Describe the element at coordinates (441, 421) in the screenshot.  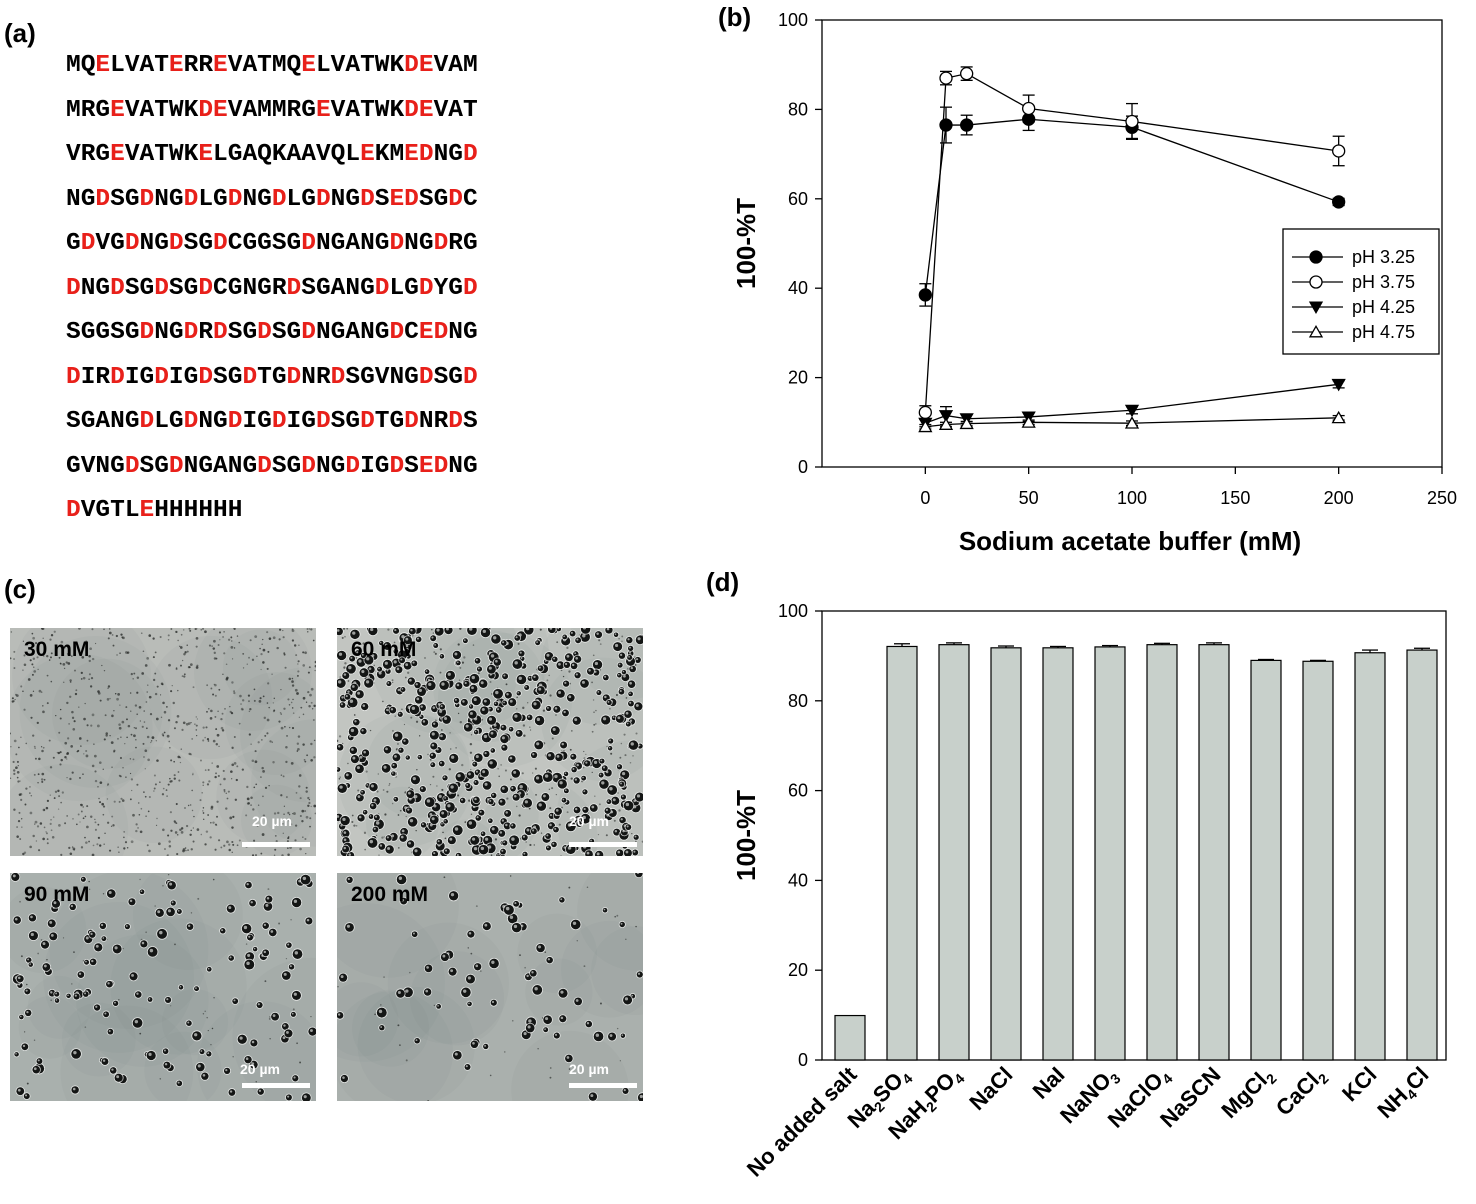
I see `residue: R` at that location.